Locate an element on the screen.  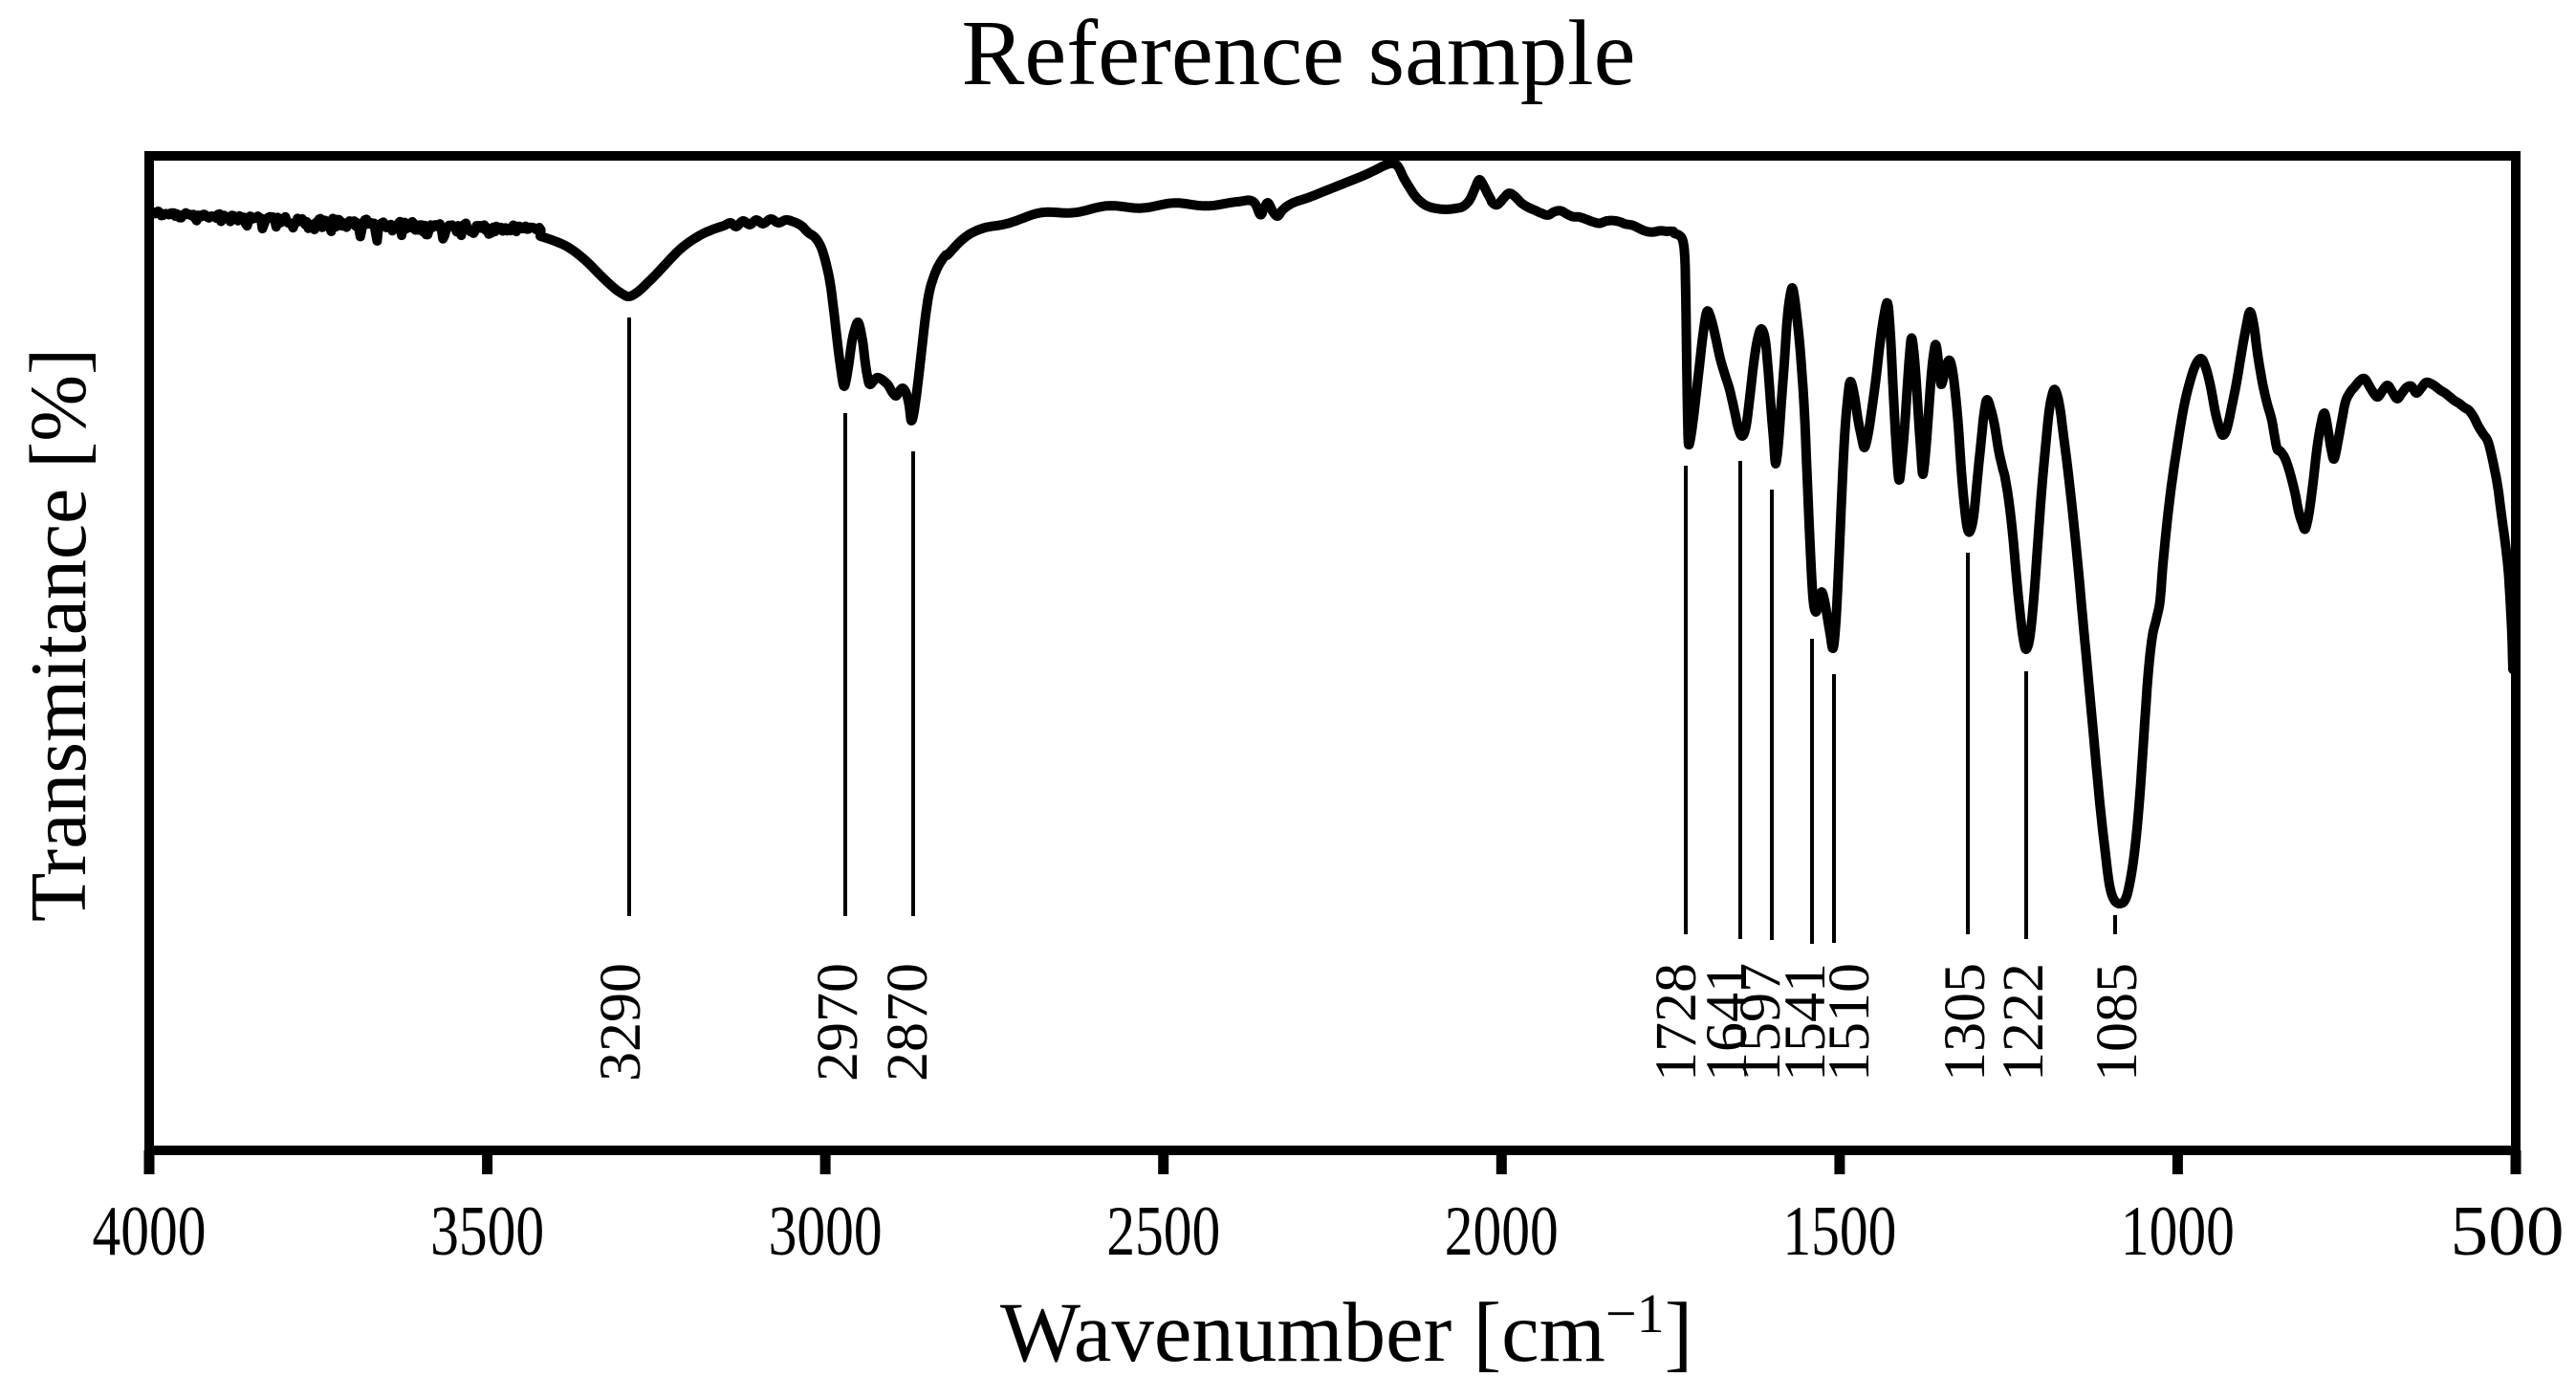
svg-text: 1728 is located at coordinates (1677, 1023).